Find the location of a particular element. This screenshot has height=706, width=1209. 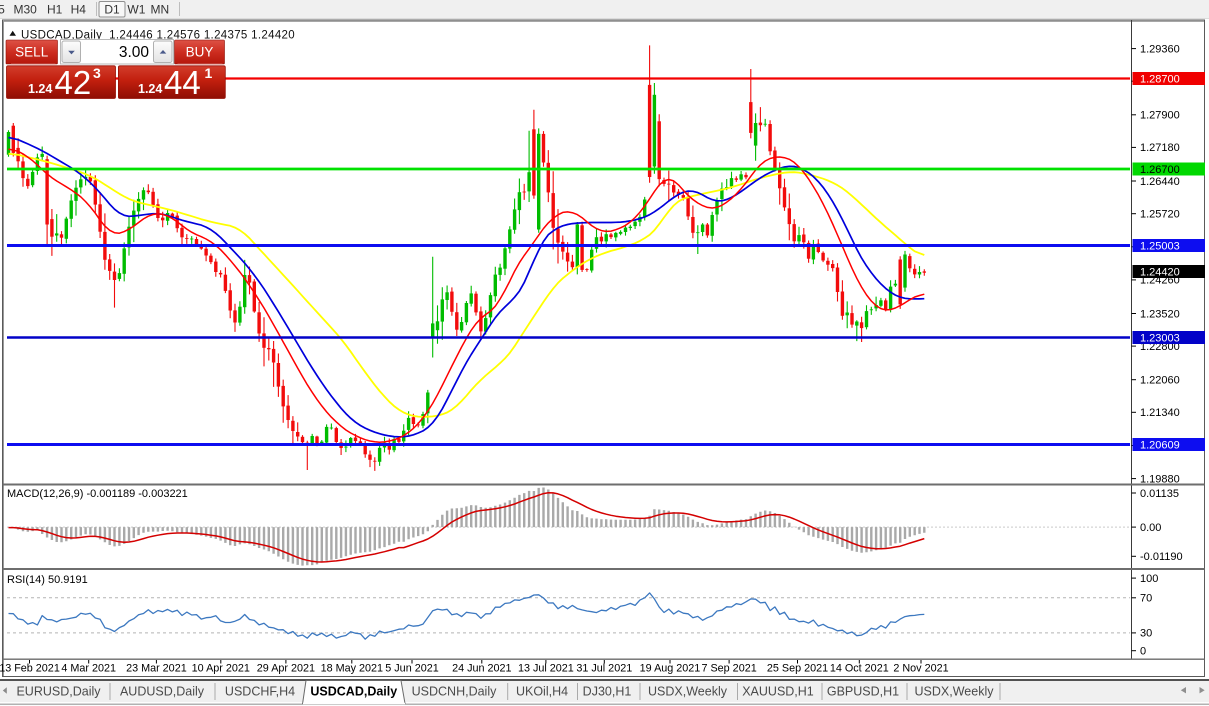

svg-text: 7 Sep 2021 is located at coordinates (728, 669).